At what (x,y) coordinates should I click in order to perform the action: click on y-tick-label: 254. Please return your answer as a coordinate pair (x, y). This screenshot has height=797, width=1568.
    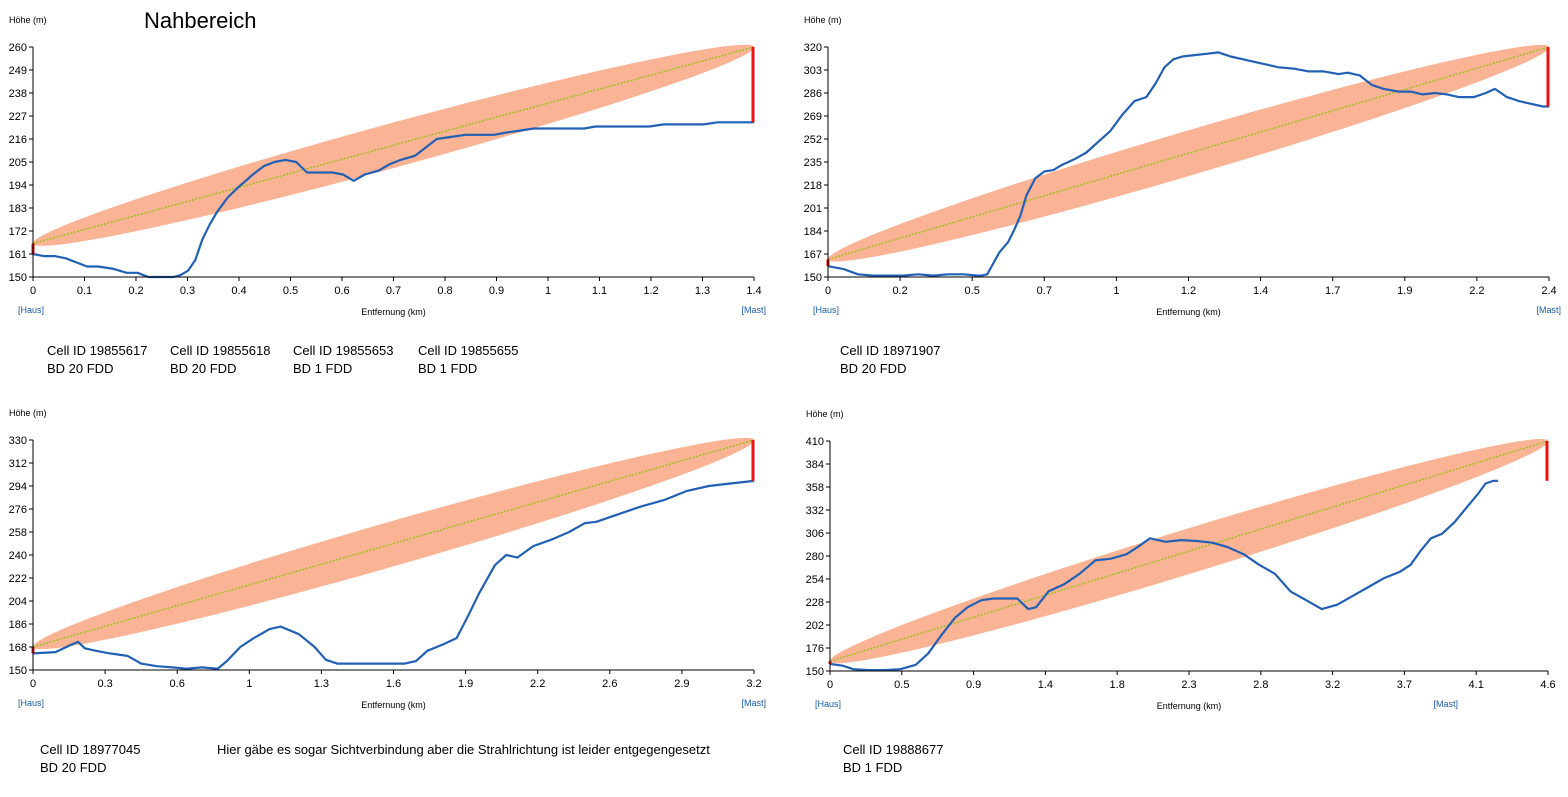
    Looking at the image, I should click on (815, 580).